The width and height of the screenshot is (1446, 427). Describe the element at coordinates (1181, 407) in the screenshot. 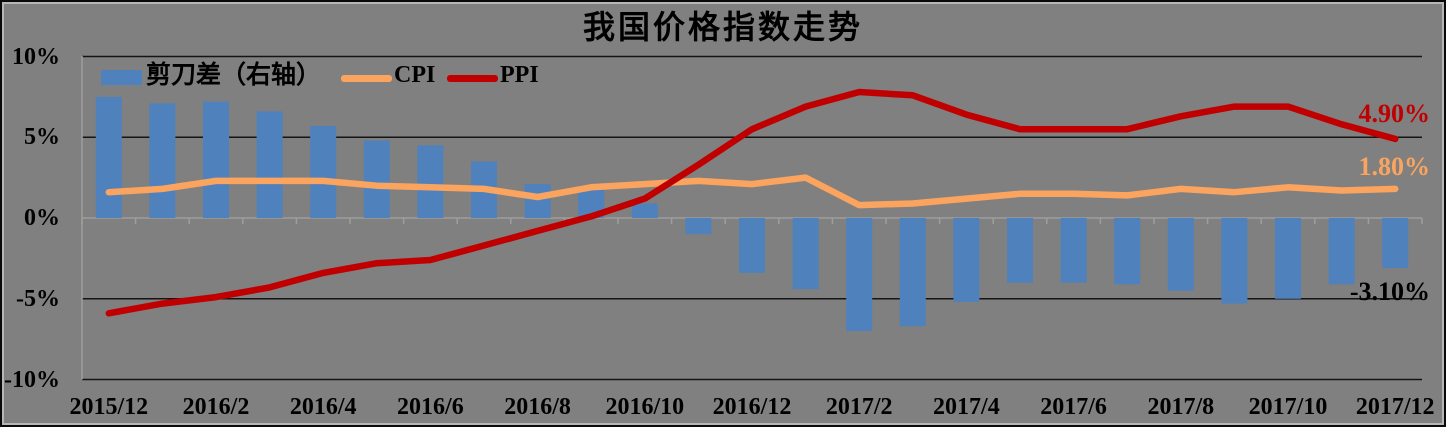

I see `x-axis-label: 2017/8` at that location.